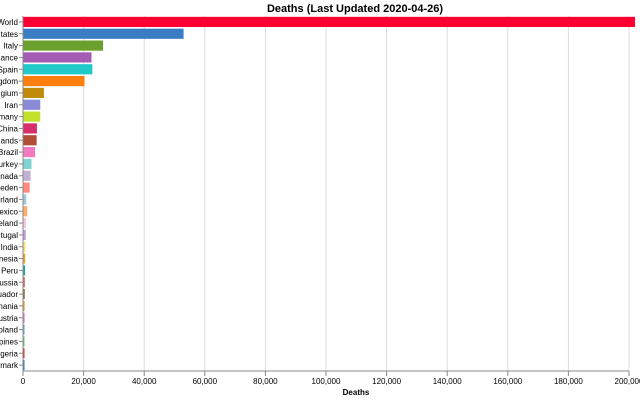 This screenshot has width=640, height=400. What do you see at coordinates (9, 353) in the screenshot?
I see `category-label: geria` at bounding box center [9, 353].